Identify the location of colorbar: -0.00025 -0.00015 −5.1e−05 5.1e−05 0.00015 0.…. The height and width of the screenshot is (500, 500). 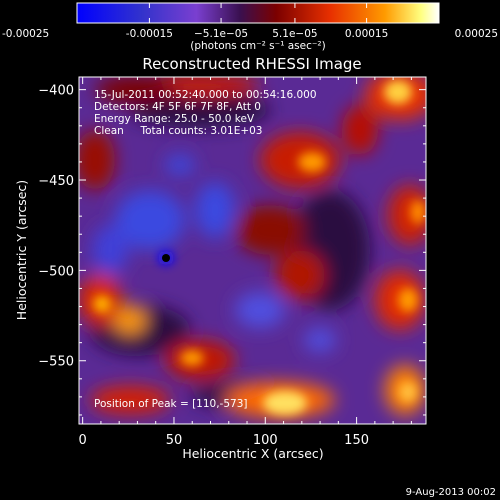
(250, 27).